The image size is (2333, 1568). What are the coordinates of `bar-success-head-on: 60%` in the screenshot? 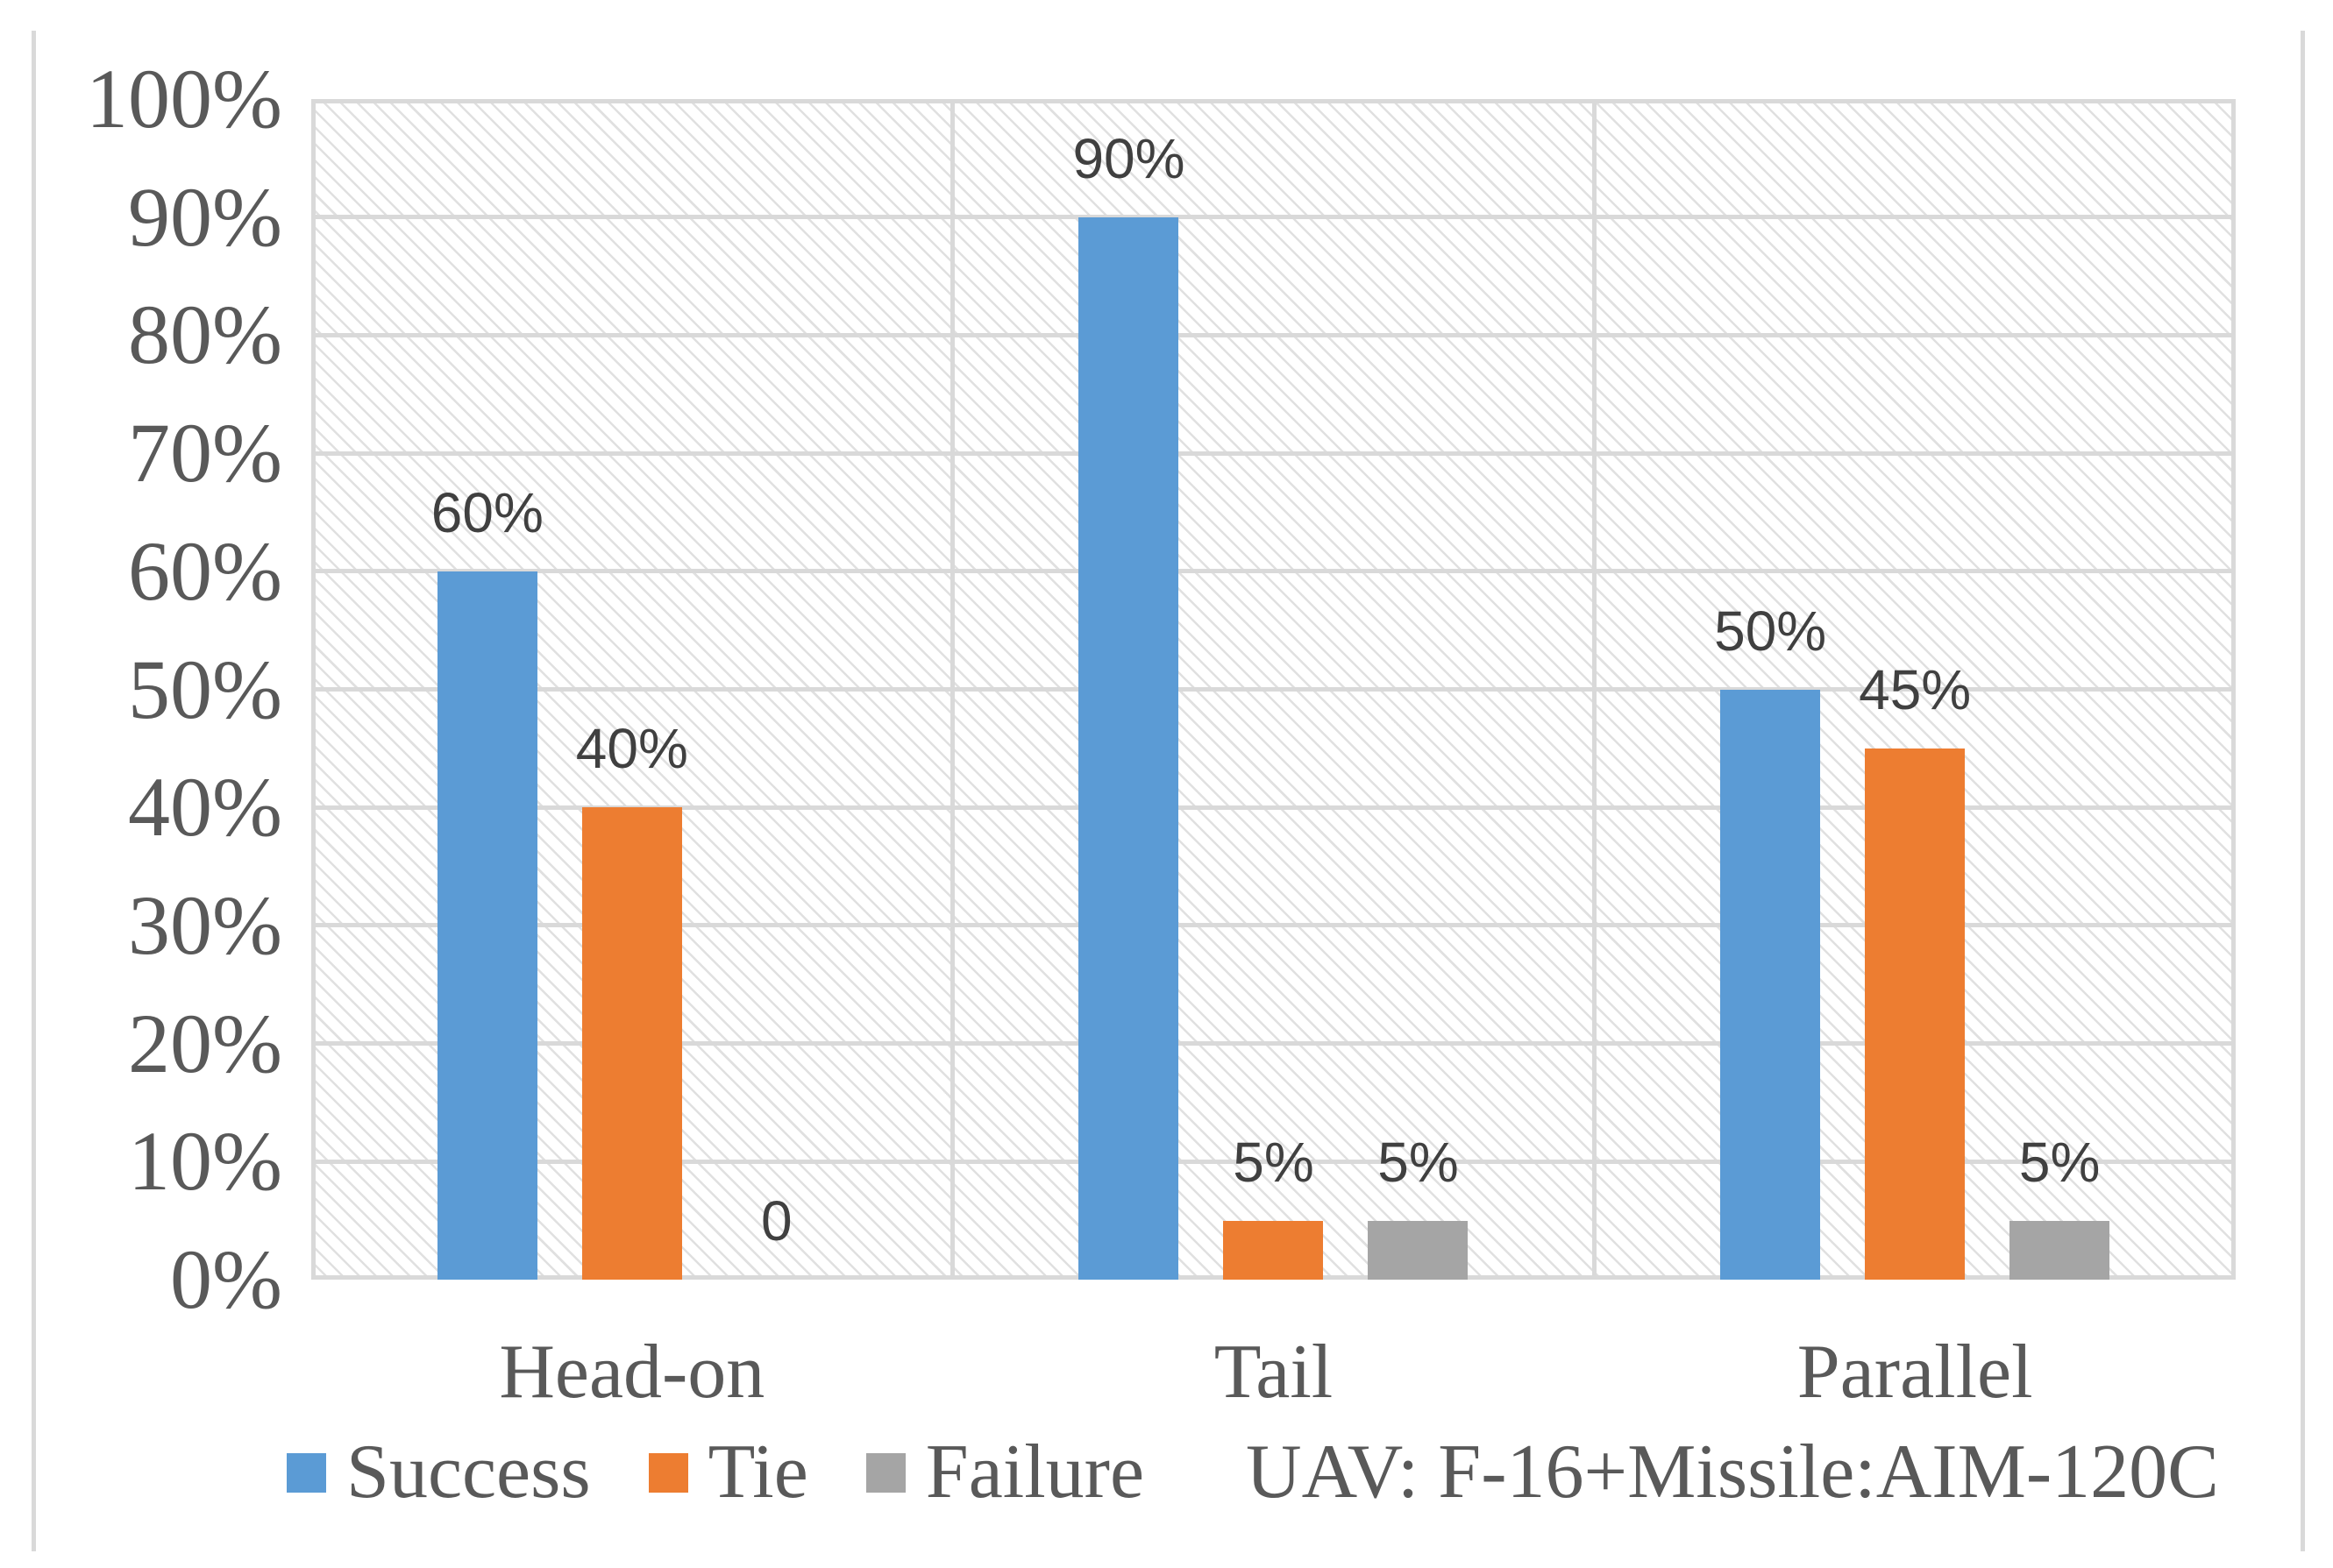 It's located at (487, 882).